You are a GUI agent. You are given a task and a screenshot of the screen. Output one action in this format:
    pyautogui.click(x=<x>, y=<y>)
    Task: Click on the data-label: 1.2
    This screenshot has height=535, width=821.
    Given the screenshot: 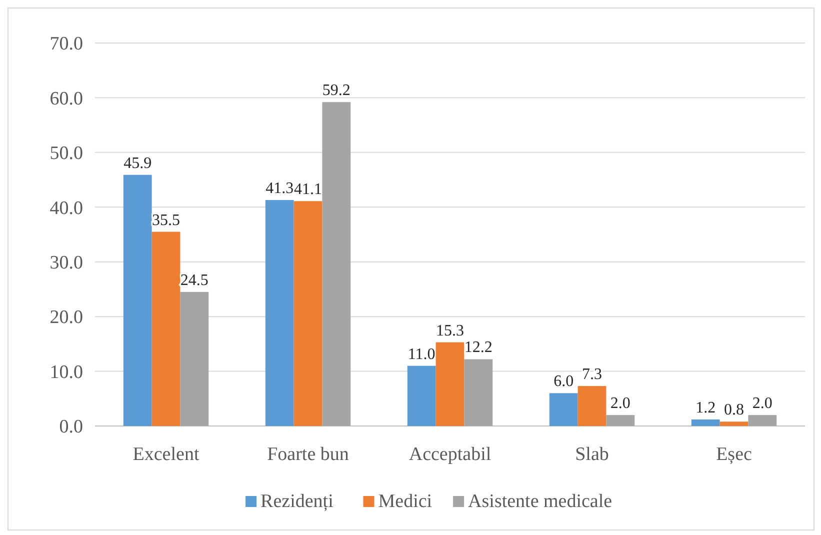 What is the action you would take?
    pyautogui.click(x=706, y=407)
    